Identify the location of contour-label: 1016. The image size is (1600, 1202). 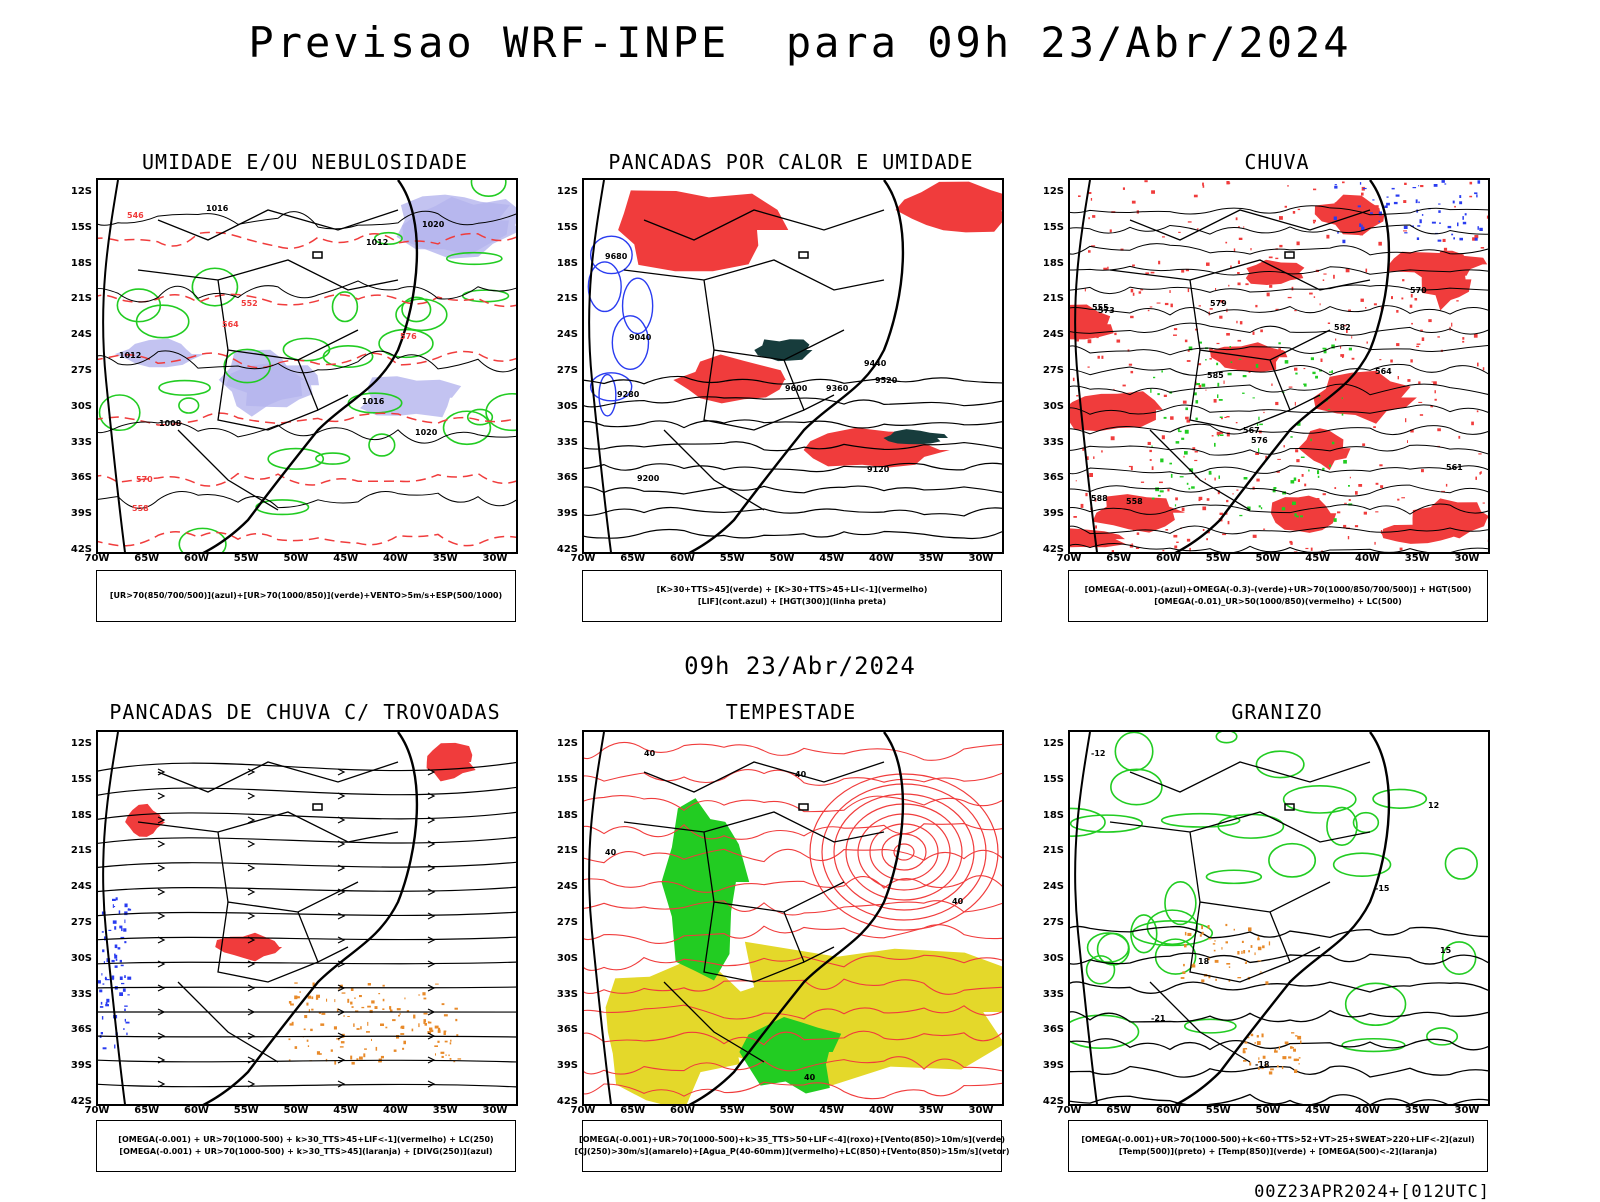
(217, 208).